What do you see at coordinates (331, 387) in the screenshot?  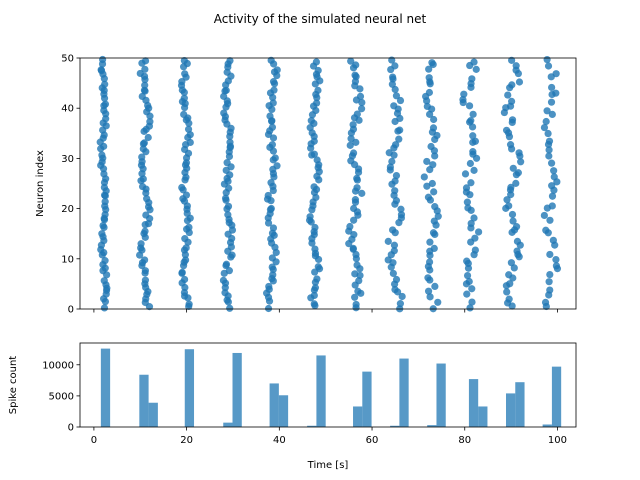 I see `histogram-bars` at bounding box center [331, 387].